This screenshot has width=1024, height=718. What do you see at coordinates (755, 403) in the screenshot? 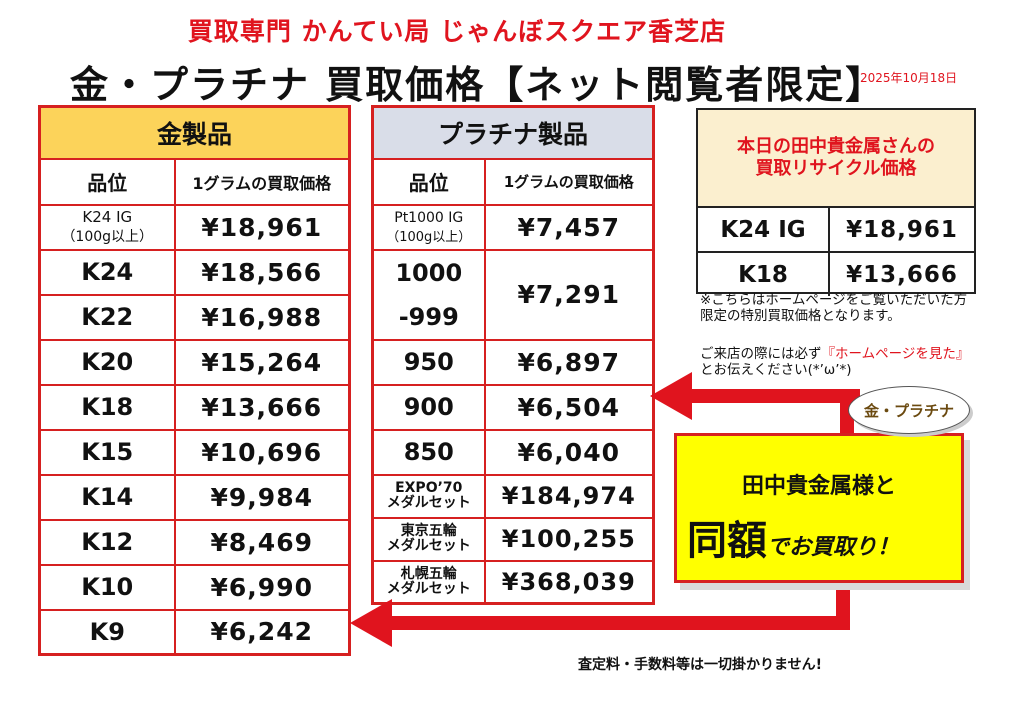
I see `arrow-to-platinum-icon` at bounding box center [755, 403].